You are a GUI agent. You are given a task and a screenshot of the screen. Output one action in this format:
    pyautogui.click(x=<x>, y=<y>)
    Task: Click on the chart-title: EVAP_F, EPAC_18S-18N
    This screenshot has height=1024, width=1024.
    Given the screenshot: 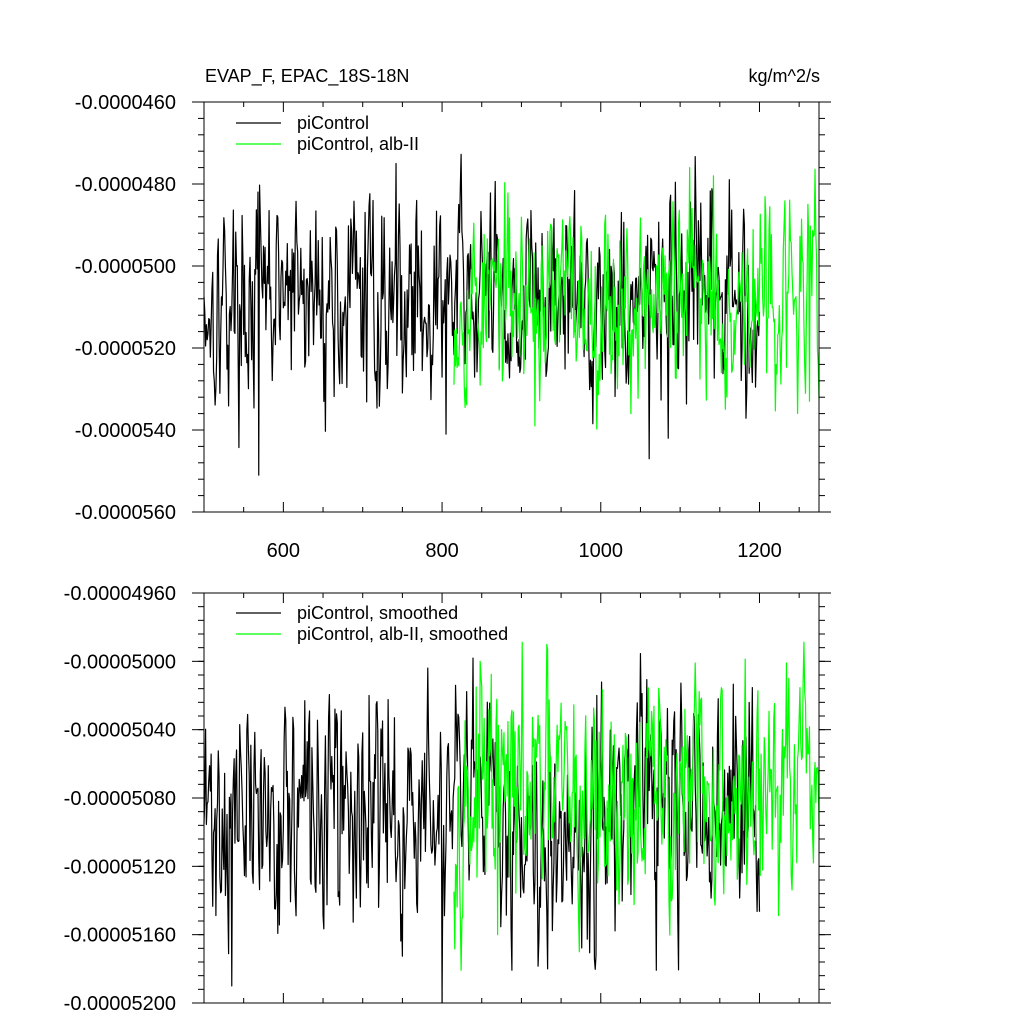 What is the action you would take?
    pyautogui.click(x=307, y=76)
    